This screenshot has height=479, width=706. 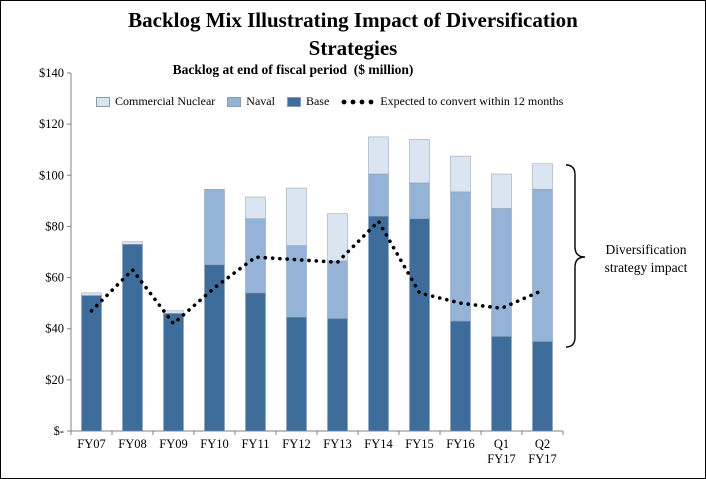 What do you see at coordinates (317, 101) in the screenshot?
I see `legend-label-base: Base` at bounding box center [317, 101].